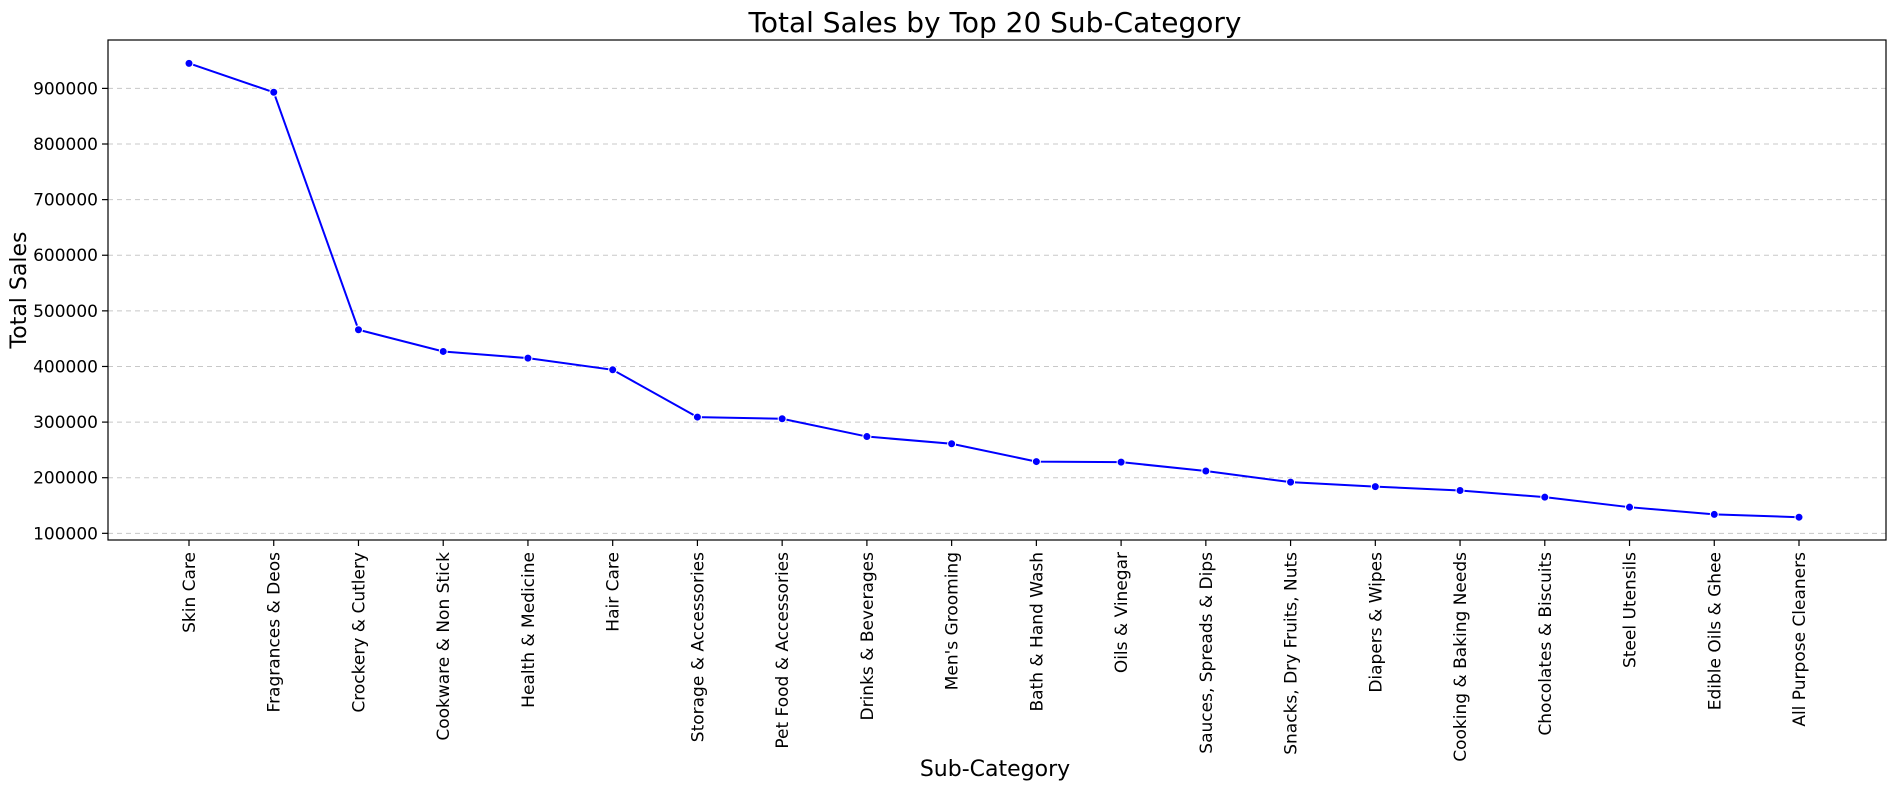 The width and height of the screenshot is (1890, 790). I want to click on x-tick-label: Skin Care, so click(190, 592).